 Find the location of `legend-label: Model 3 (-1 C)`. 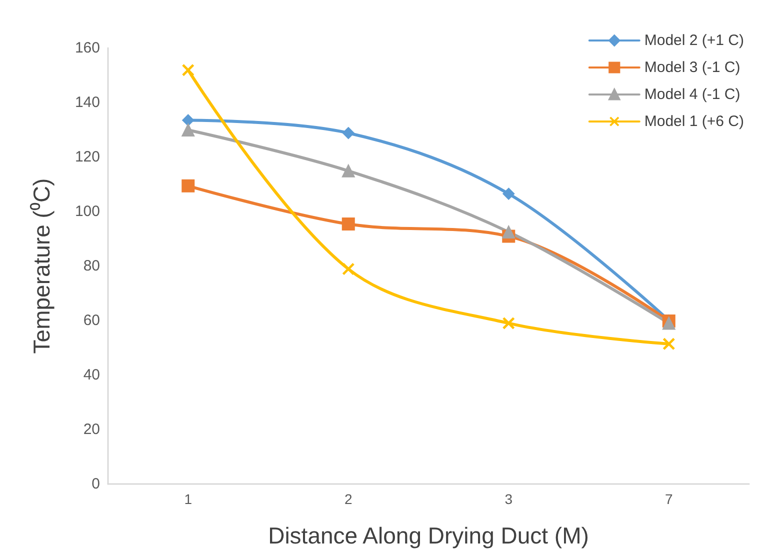

legend-label: Model 3 (-1 C) is located at coordinates (692, 67).